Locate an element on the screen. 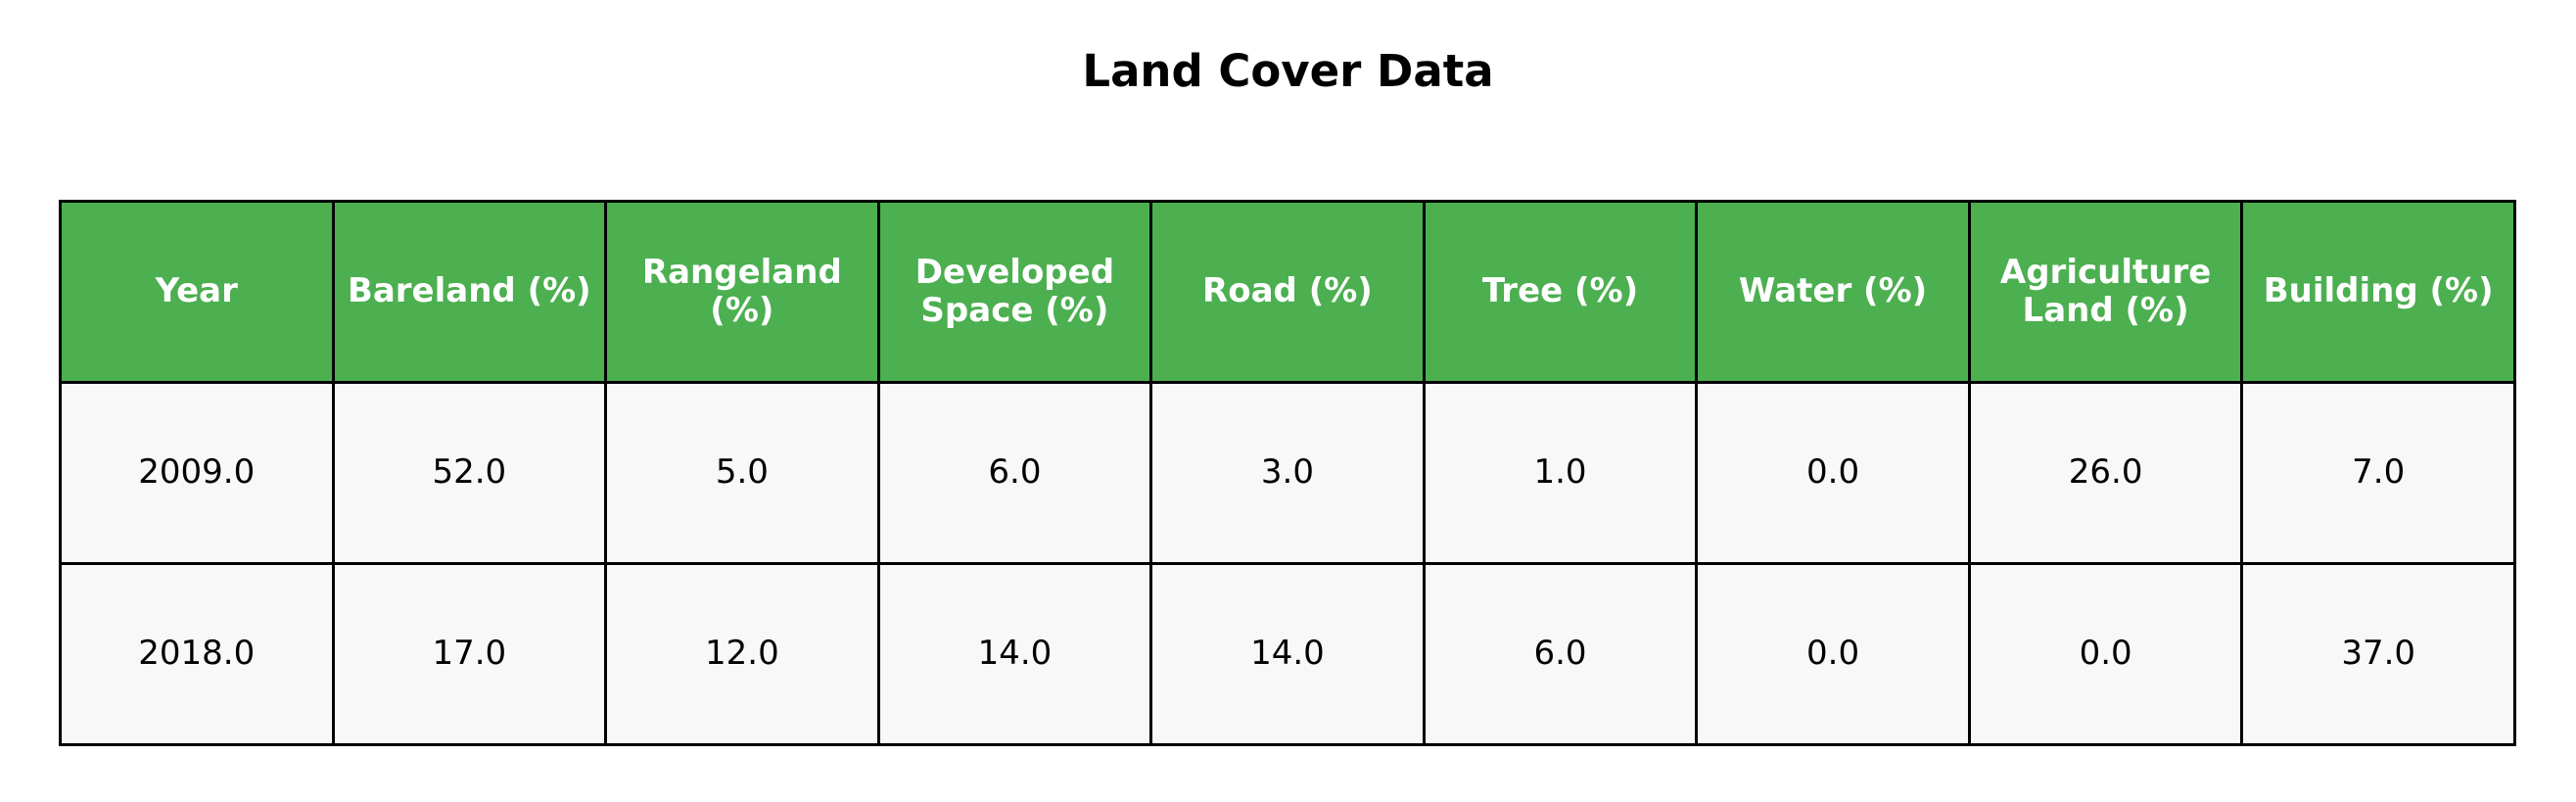 The height and width of the screenshot is (802, 2576). header-cell-rangeland: Rangeland (%) is located at coordinates (742, 292).